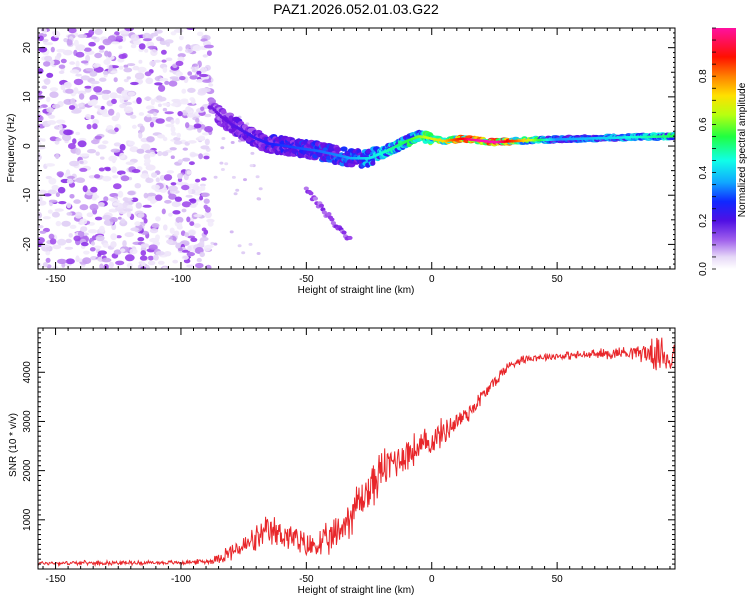 The height and width of the screenshot is (600, 750). What do you see at coordinates (742, 149) in the screenshot?
I see `colorbar-label: Normalized spectral amplitude` at bounding box center [742, 149].